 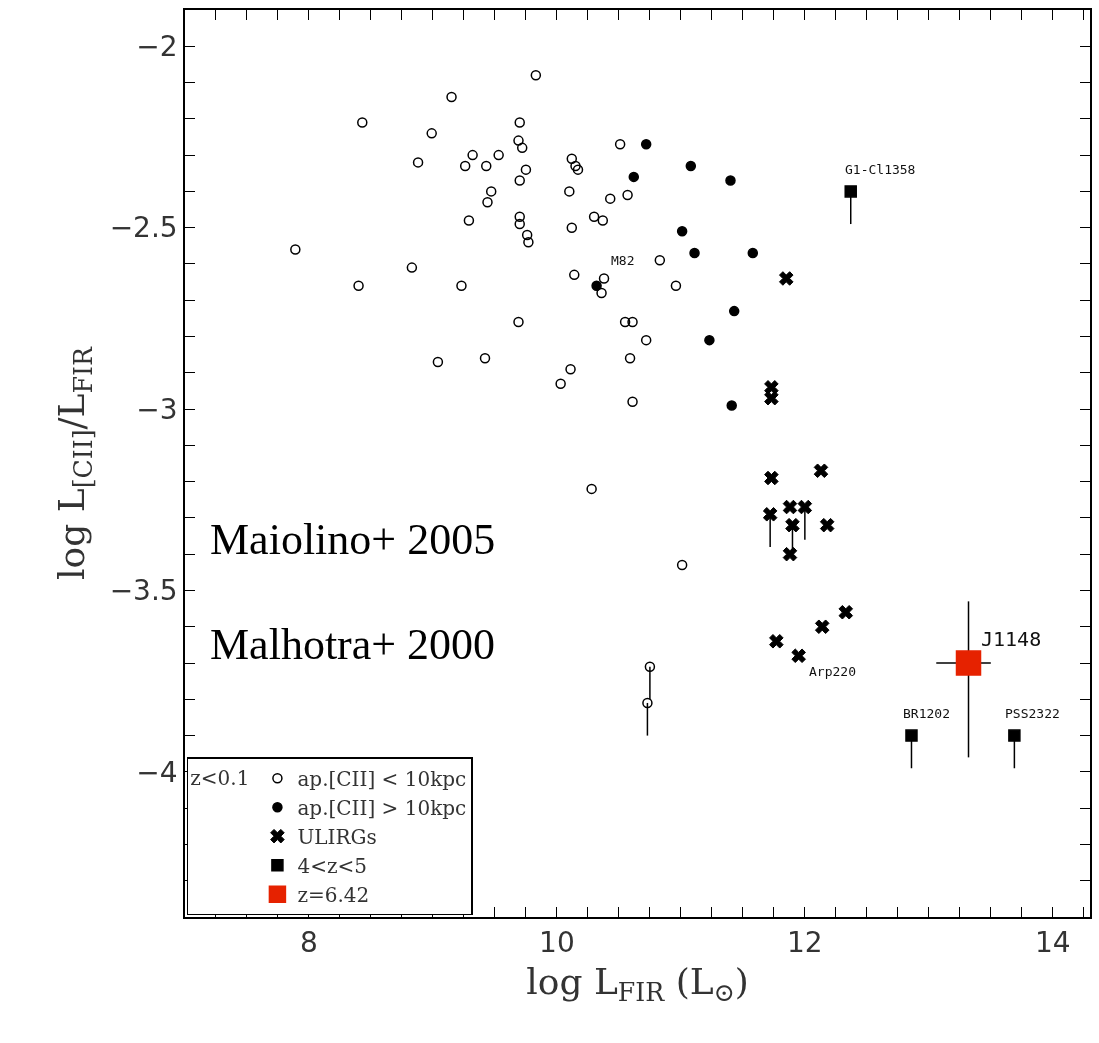 I want to click on y-tick-label: −3.5, so click(x=143, y=591).